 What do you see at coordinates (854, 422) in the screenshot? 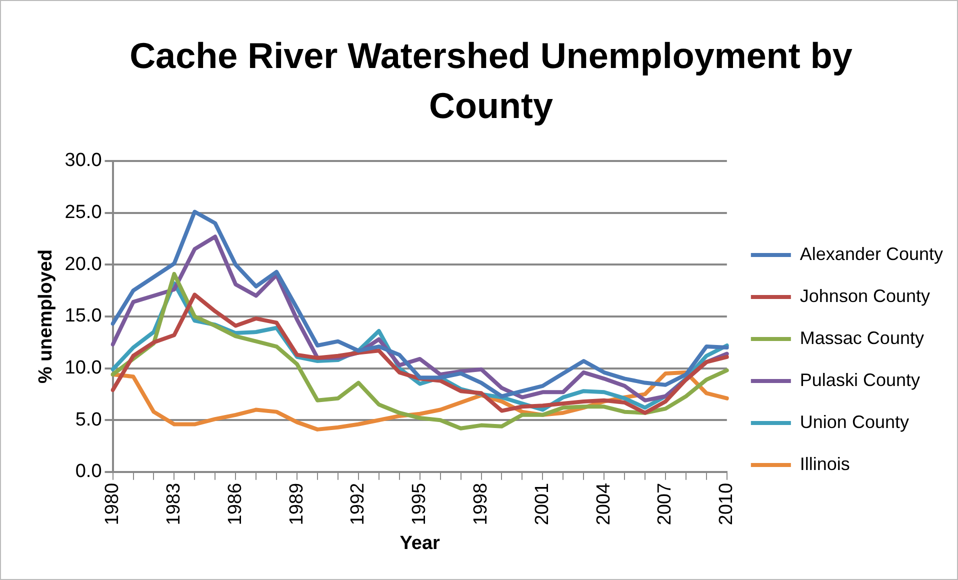
I see `legend-label: Union County` at bounding box center [854, 422].